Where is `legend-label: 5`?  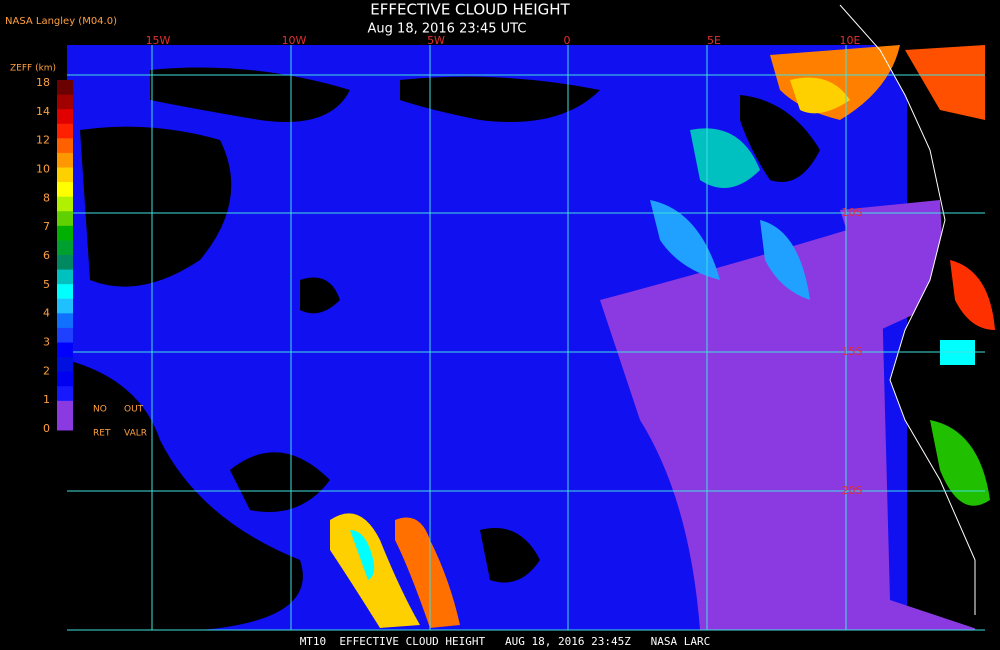
legend-label: 5 is located at coordinates (46, 284).